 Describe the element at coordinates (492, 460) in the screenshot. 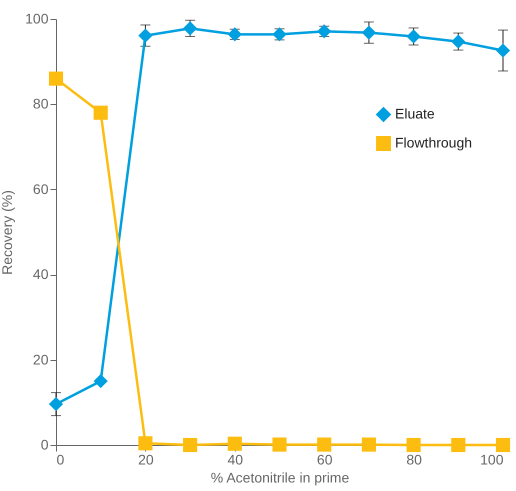

I see `x-tick-label: 100` at that location.